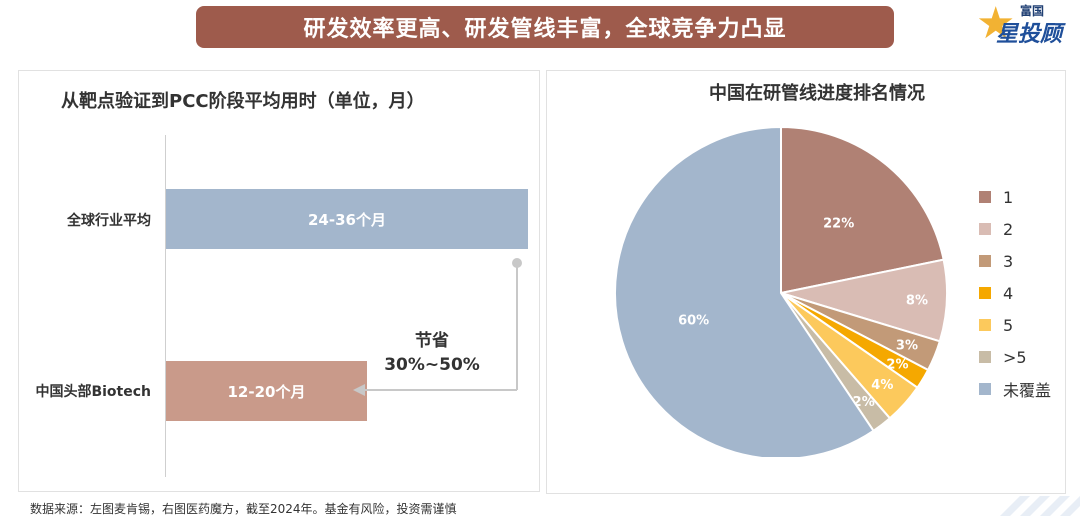 The height and width of the screenshot is (516, 1080). I want to click on savings-label-line2: 30%~50%, so click(432, 365).